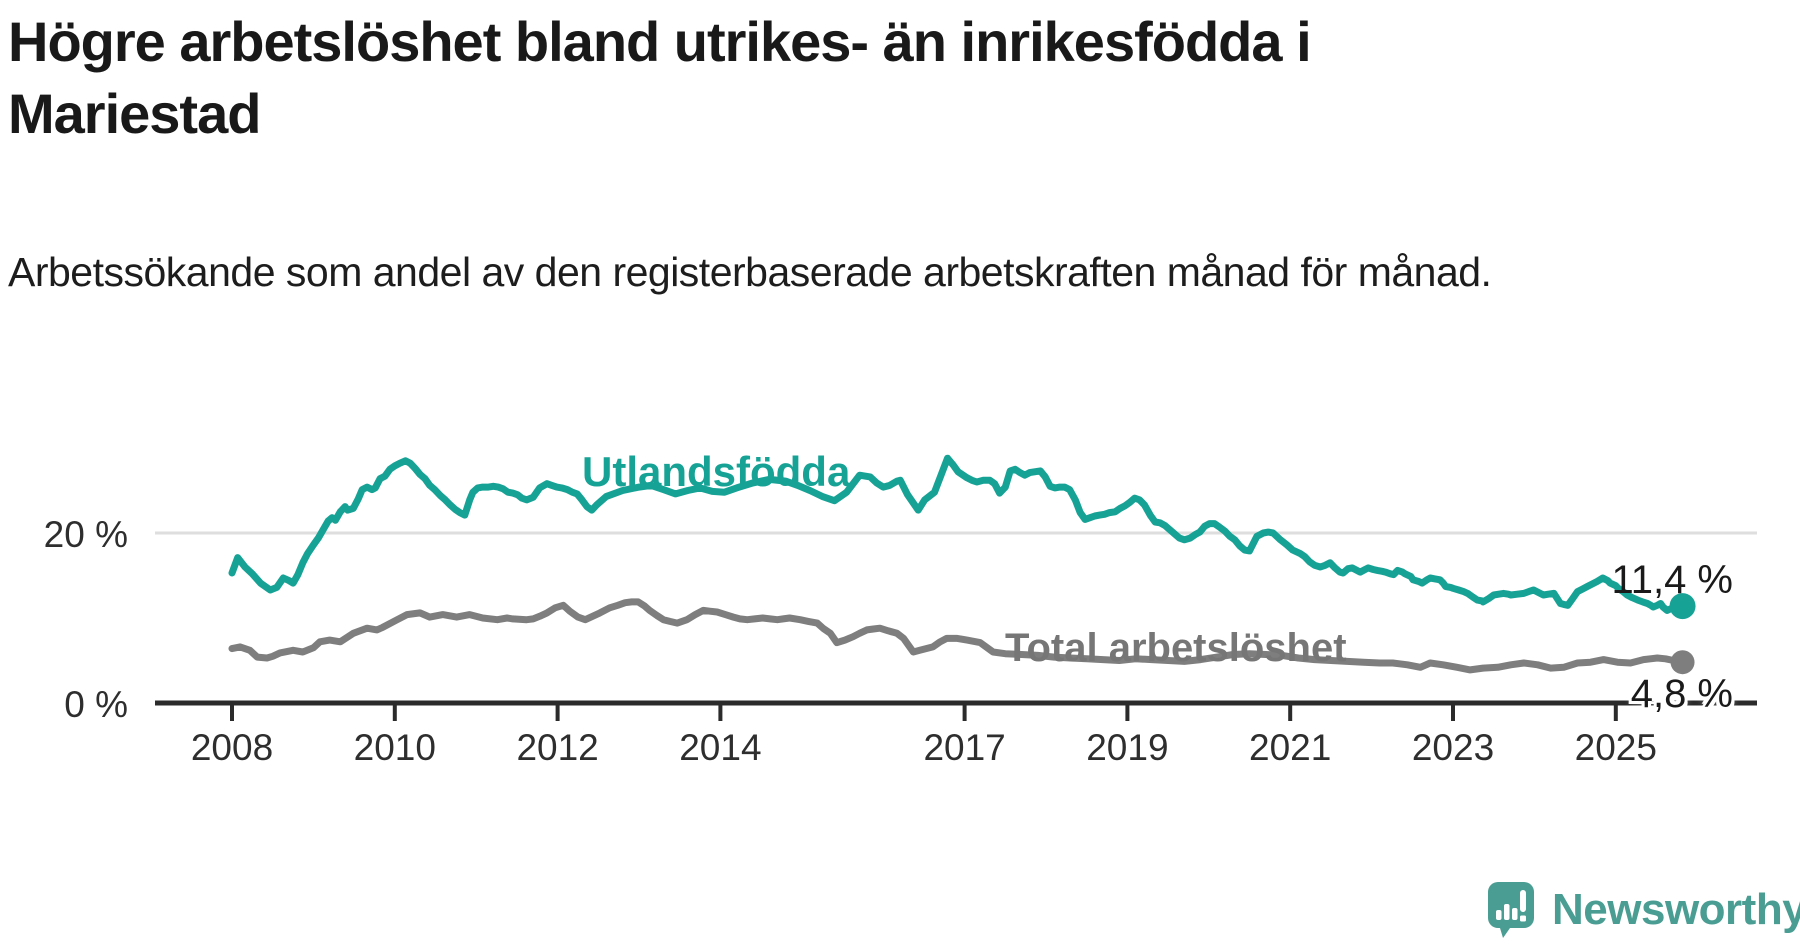 The height and width of the screenshot is (948, 1800). What do you see at coordinates (394, 747) in the screenshot?
I see `x-axis-tick-label-2010: 2010` at bounding box center [394, 747].